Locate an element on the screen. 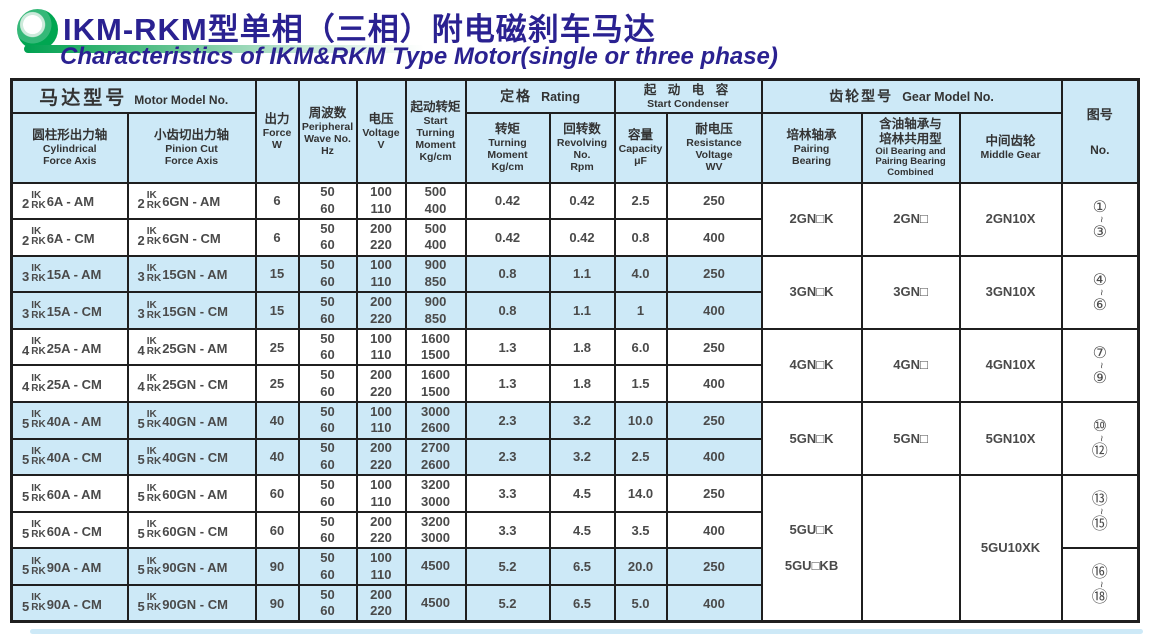 Image resolution: width=1151 pixels, height=637 pixels. header-figure-no: 图号 No. is located at coordinates (1100, 131).